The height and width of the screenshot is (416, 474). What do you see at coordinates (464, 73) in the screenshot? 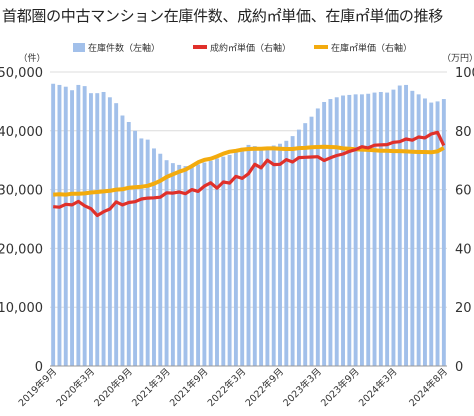
I see `right-tick-label: 100` at bounding box center [464, 73].